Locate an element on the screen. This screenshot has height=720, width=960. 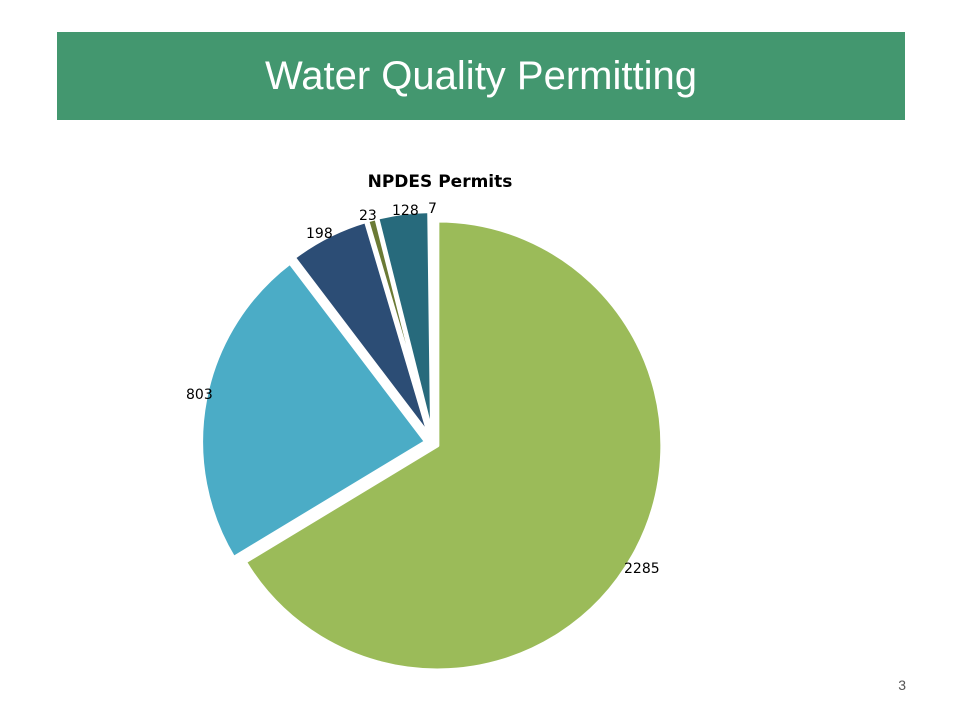
data-label-7: 7 is located at coordinates (432, 209).